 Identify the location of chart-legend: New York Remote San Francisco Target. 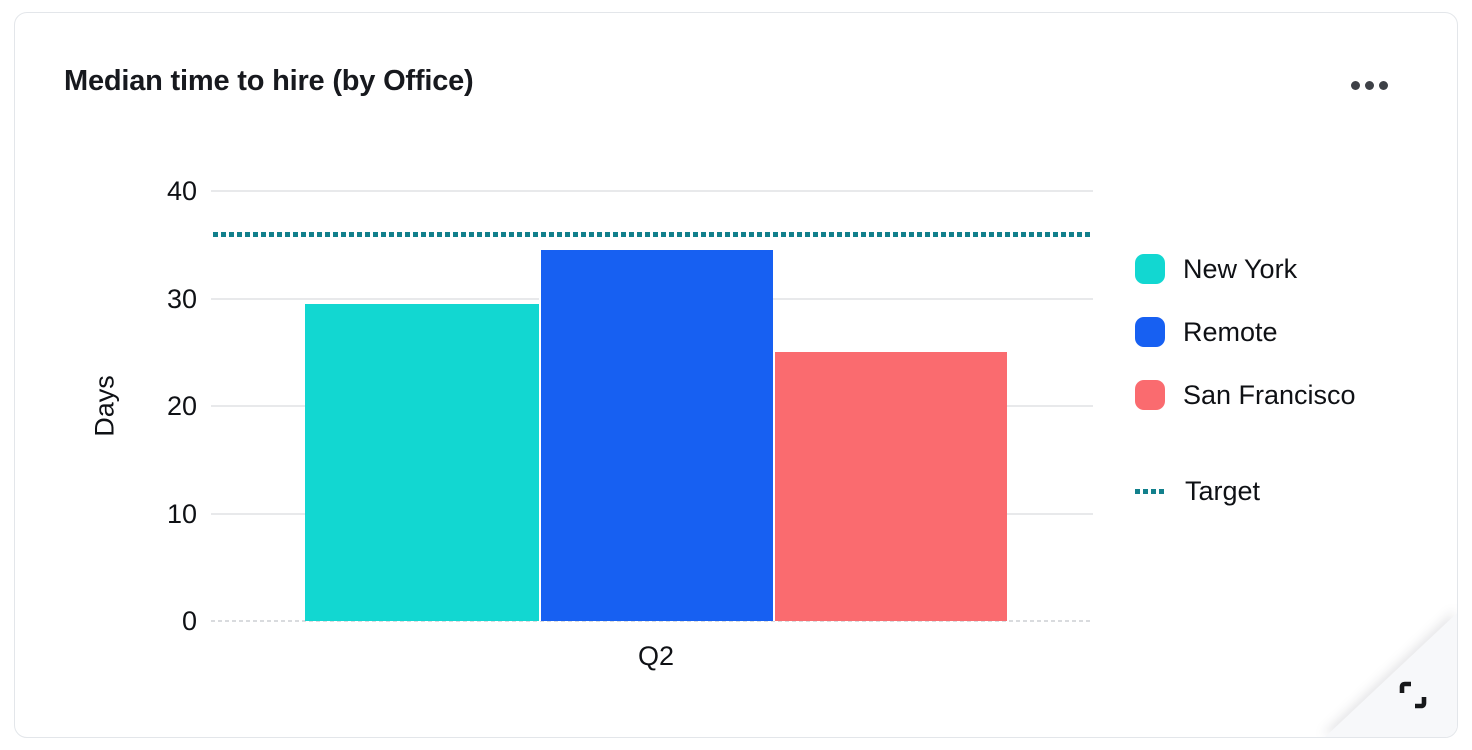
(1285, 396).